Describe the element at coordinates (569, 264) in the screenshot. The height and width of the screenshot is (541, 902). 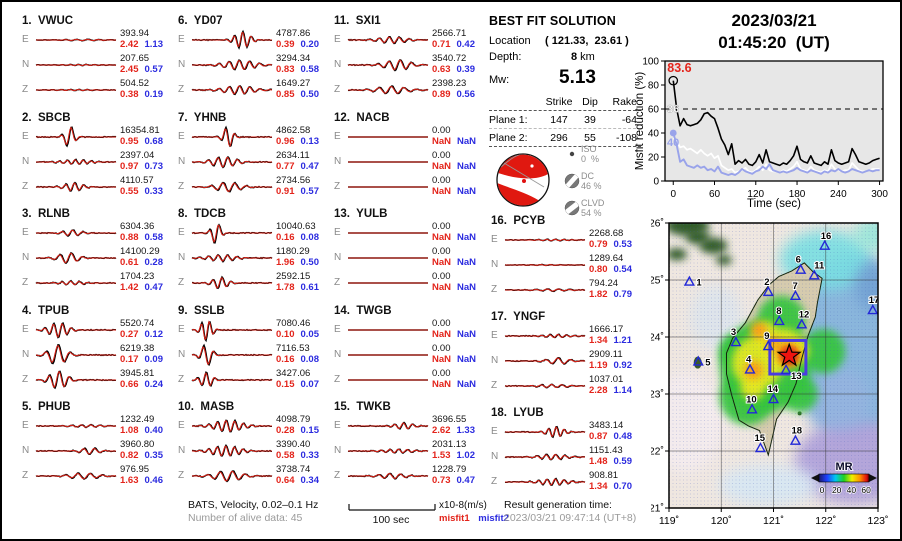
I see `trace-row-n: N 1289.64 0.80 0.54` at that location.